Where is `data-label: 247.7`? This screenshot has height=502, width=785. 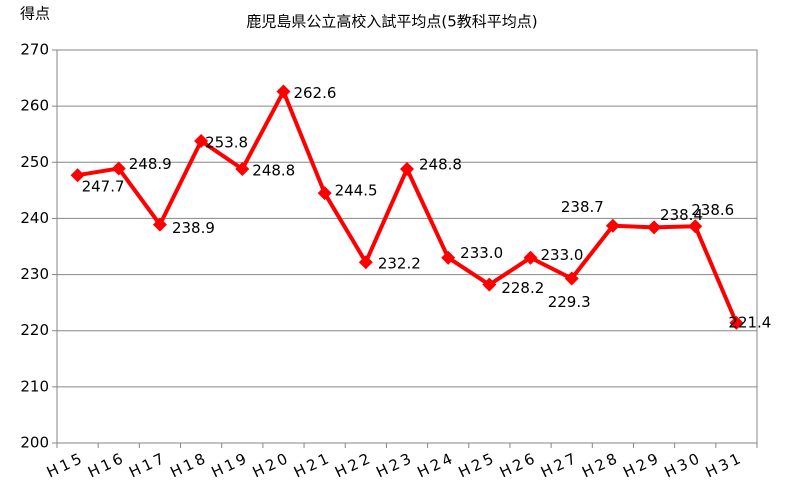 data-label: 247.7 is located at coordinates (103, 187).